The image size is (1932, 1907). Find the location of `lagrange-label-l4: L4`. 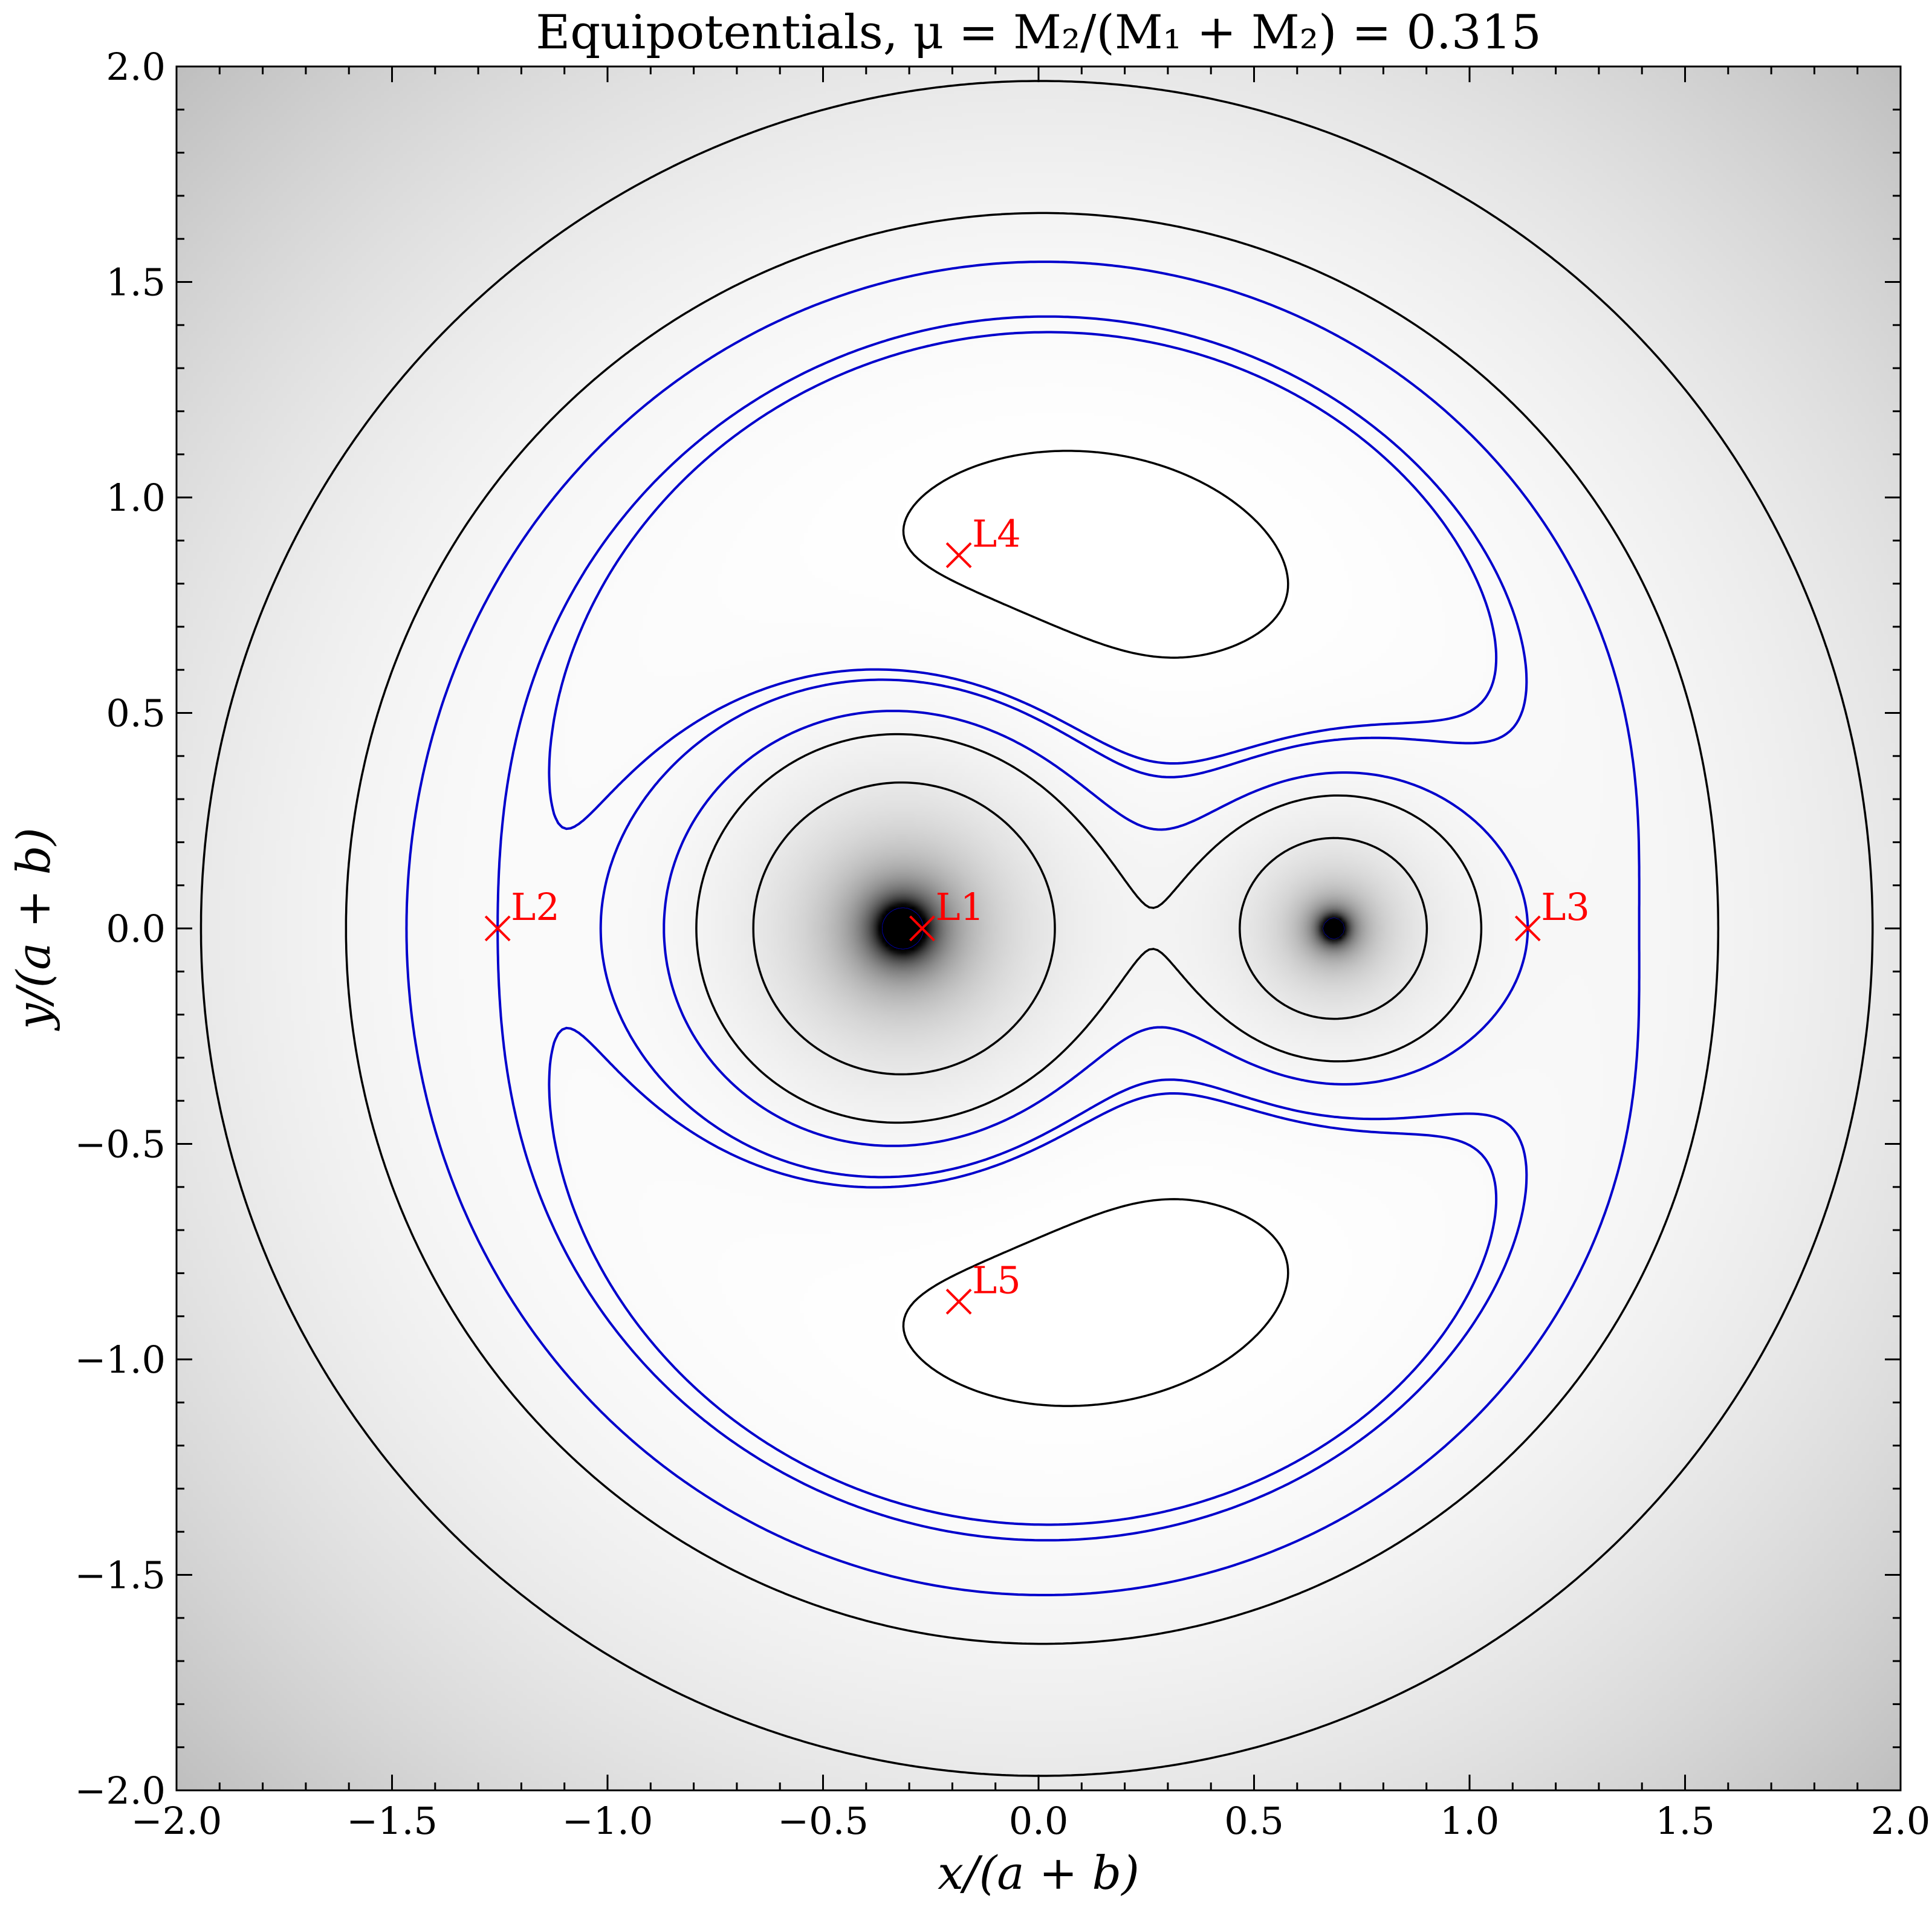

lagrange-label-l4: L4 is located at coordinates (996, 534).